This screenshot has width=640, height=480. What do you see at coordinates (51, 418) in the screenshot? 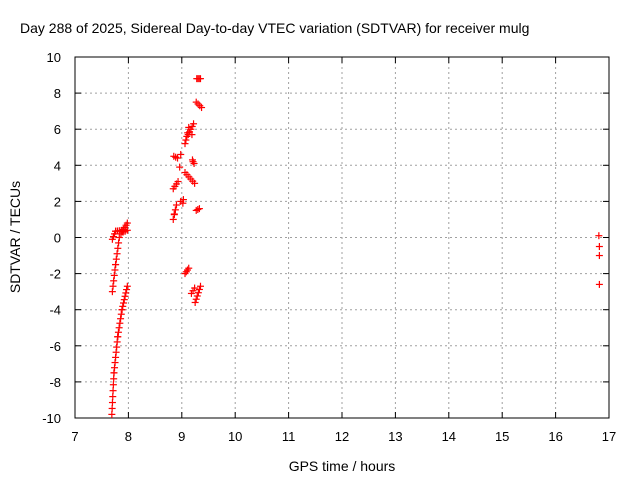
I see `y-tick-label: -10` at bounding box center [51, 418].